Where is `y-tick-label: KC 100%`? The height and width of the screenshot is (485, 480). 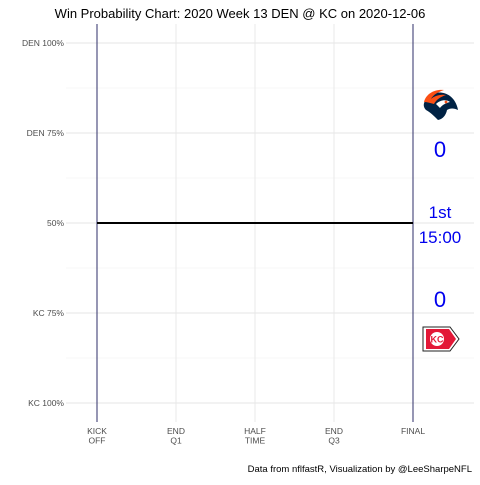 y-tick-label: KC 100% is located at coordinates (46, 403).